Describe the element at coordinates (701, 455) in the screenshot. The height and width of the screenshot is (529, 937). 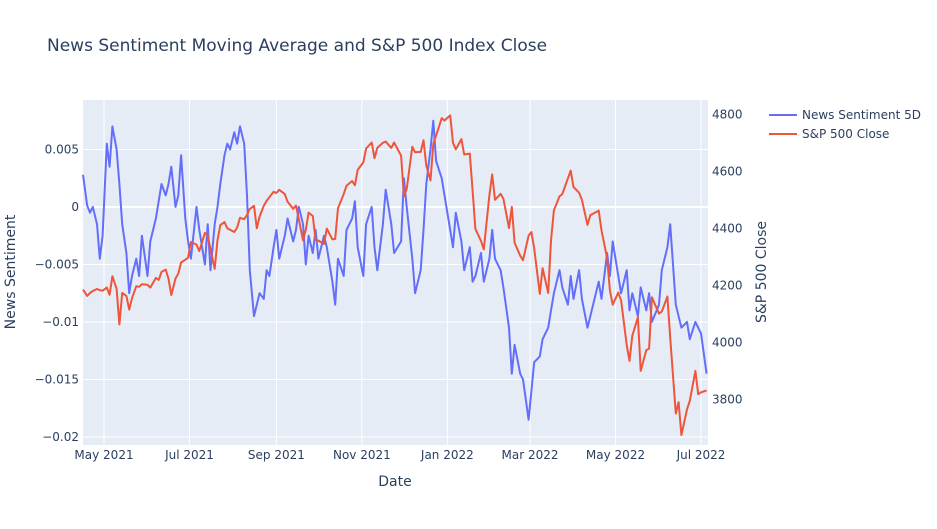
I see `x-tick-label: Jul 2022` at that location.